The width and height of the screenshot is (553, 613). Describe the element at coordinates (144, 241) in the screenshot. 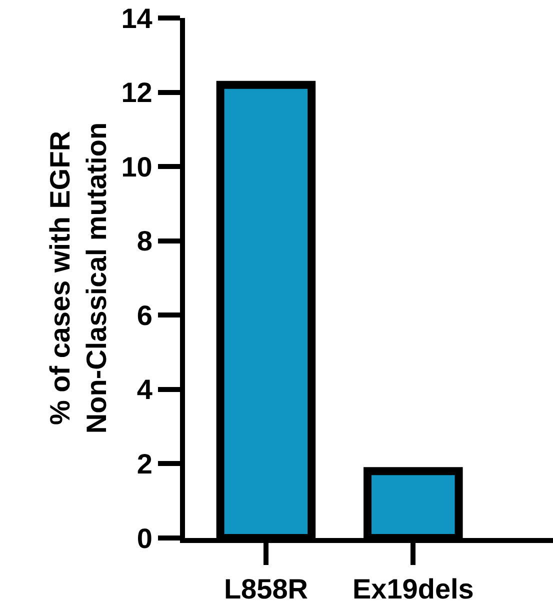

I see `y-tick-label: 8` at that location.